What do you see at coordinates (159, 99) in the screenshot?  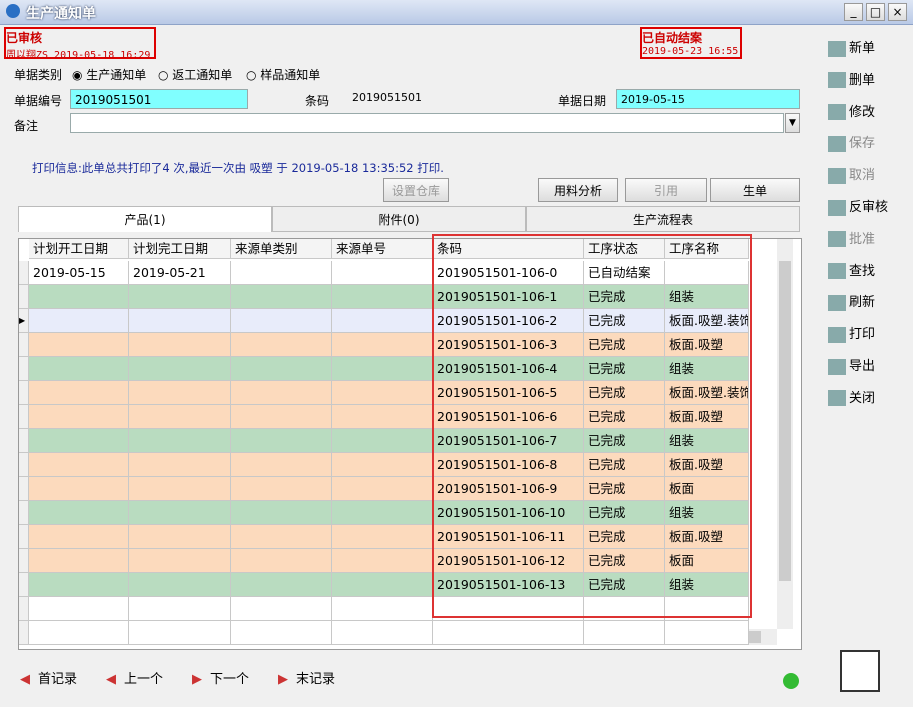 I see `number-input: 2019051501` at bounding box center [159, 99].